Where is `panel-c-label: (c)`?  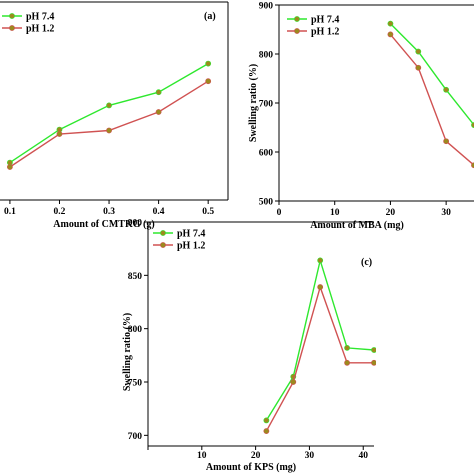
panel-c-label: (c) is located at coordinates (366, 262).